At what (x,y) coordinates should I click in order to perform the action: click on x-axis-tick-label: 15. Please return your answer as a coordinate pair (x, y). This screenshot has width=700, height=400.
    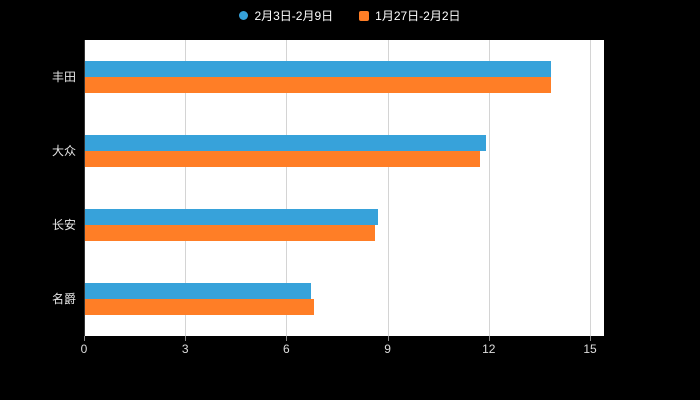
    Looking at the image, I should click on (590, 349).